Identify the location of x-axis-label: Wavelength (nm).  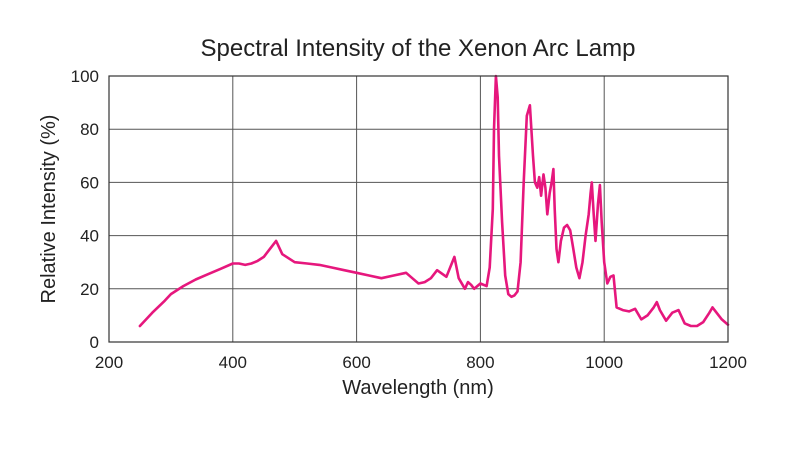
(418, 388).